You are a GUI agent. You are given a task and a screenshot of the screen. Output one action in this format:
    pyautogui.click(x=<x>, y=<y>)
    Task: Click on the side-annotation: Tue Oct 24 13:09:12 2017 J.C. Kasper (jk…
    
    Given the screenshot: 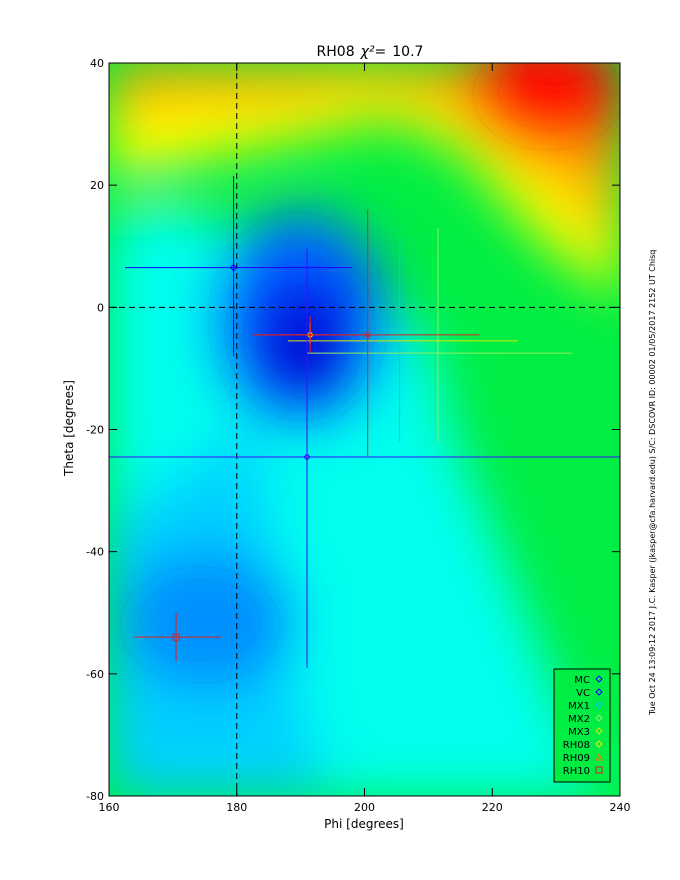 What is the action you would take?
    pyautogui.click(x=652, y=482)
    